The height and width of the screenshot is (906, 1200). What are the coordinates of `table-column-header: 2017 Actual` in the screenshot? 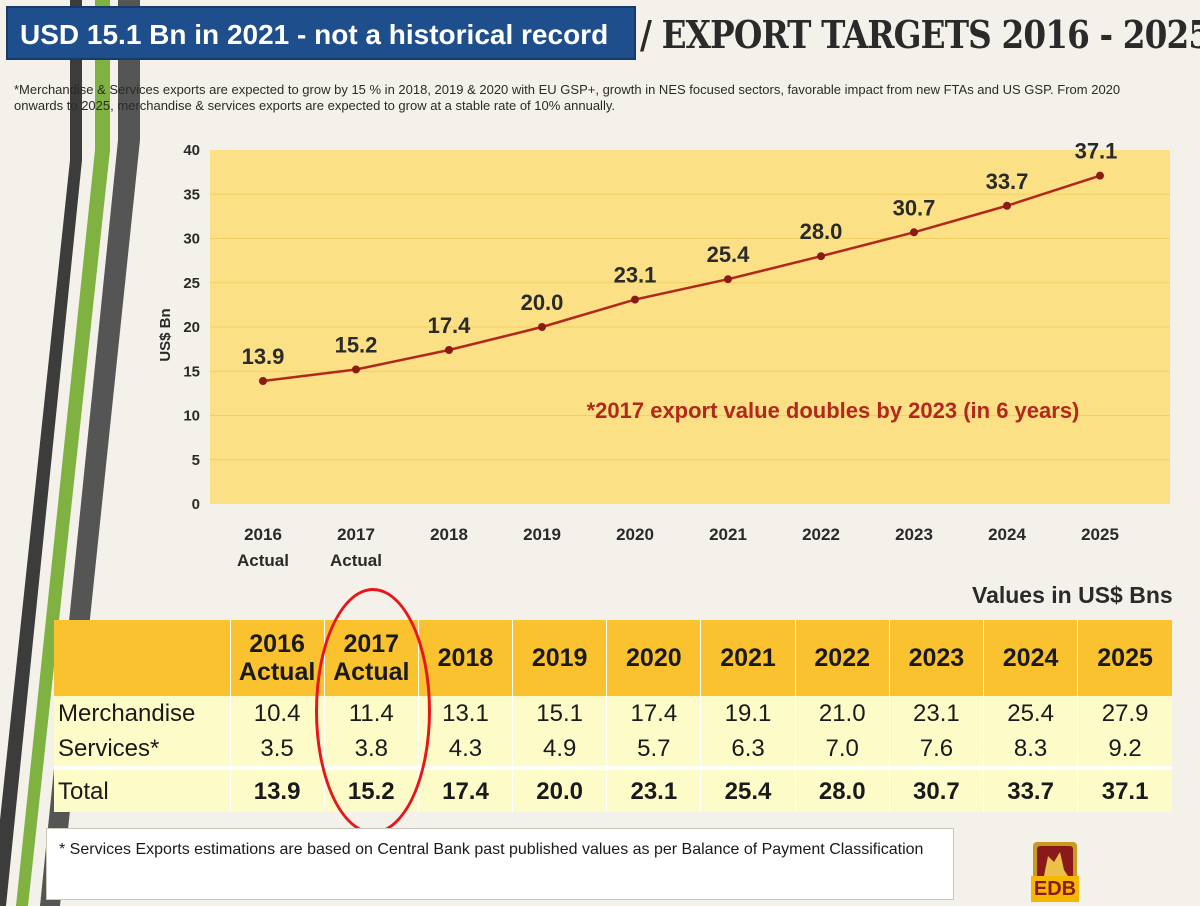 It's located at (371, 658).